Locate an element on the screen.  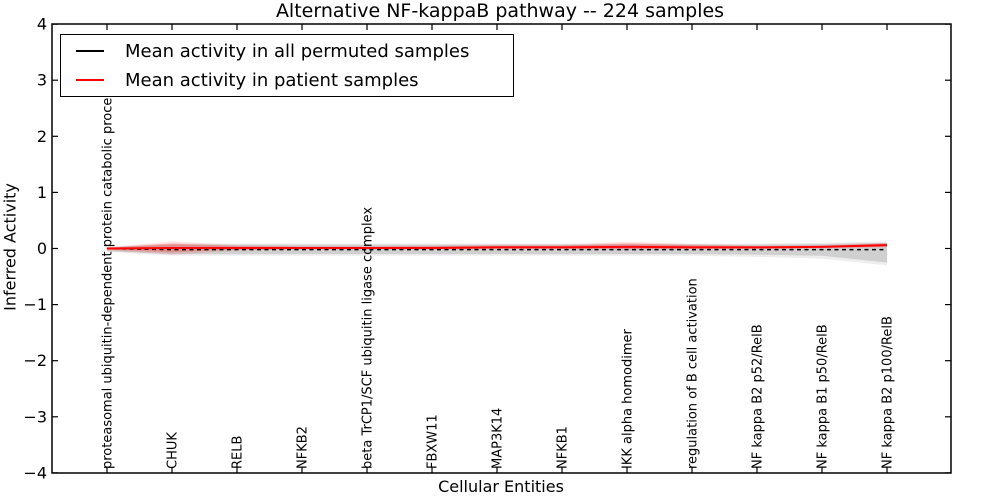
patient-mean-line is located at coordinates (497, 247).